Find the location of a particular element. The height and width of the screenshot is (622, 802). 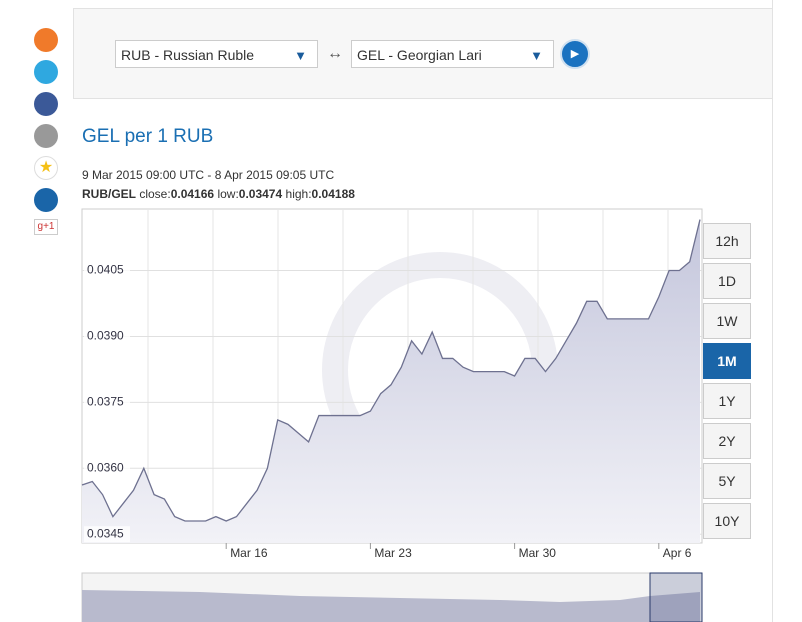

divider is located at coordinates (772, 311).